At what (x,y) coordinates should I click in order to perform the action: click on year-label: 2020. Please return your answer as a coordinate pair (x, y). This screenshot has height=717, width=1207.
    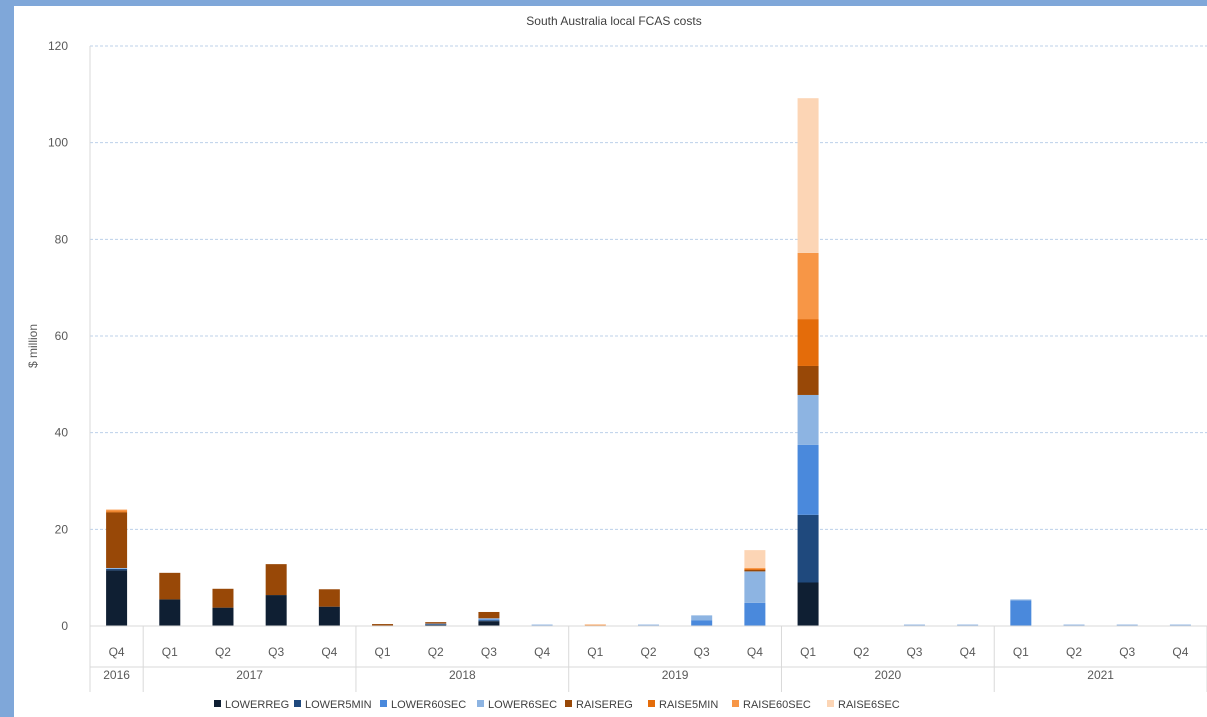
    Looking at the image, I should click on (888, 675).